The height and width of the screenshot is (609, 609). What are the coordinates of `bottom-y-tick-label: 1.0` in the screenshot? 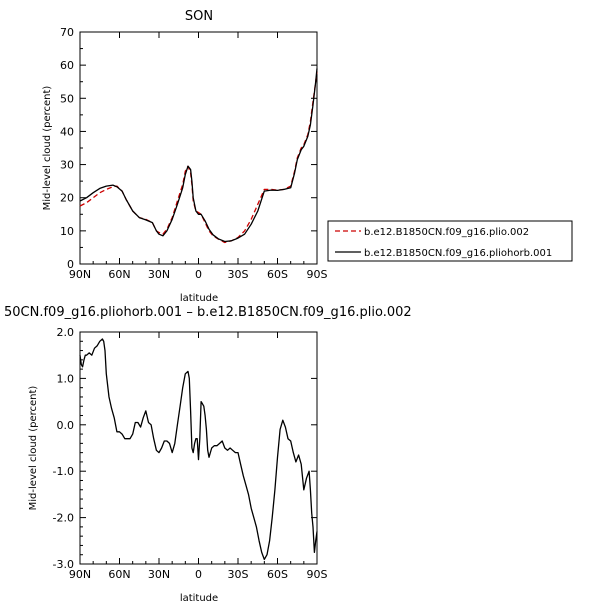 It's located at (66, 378).